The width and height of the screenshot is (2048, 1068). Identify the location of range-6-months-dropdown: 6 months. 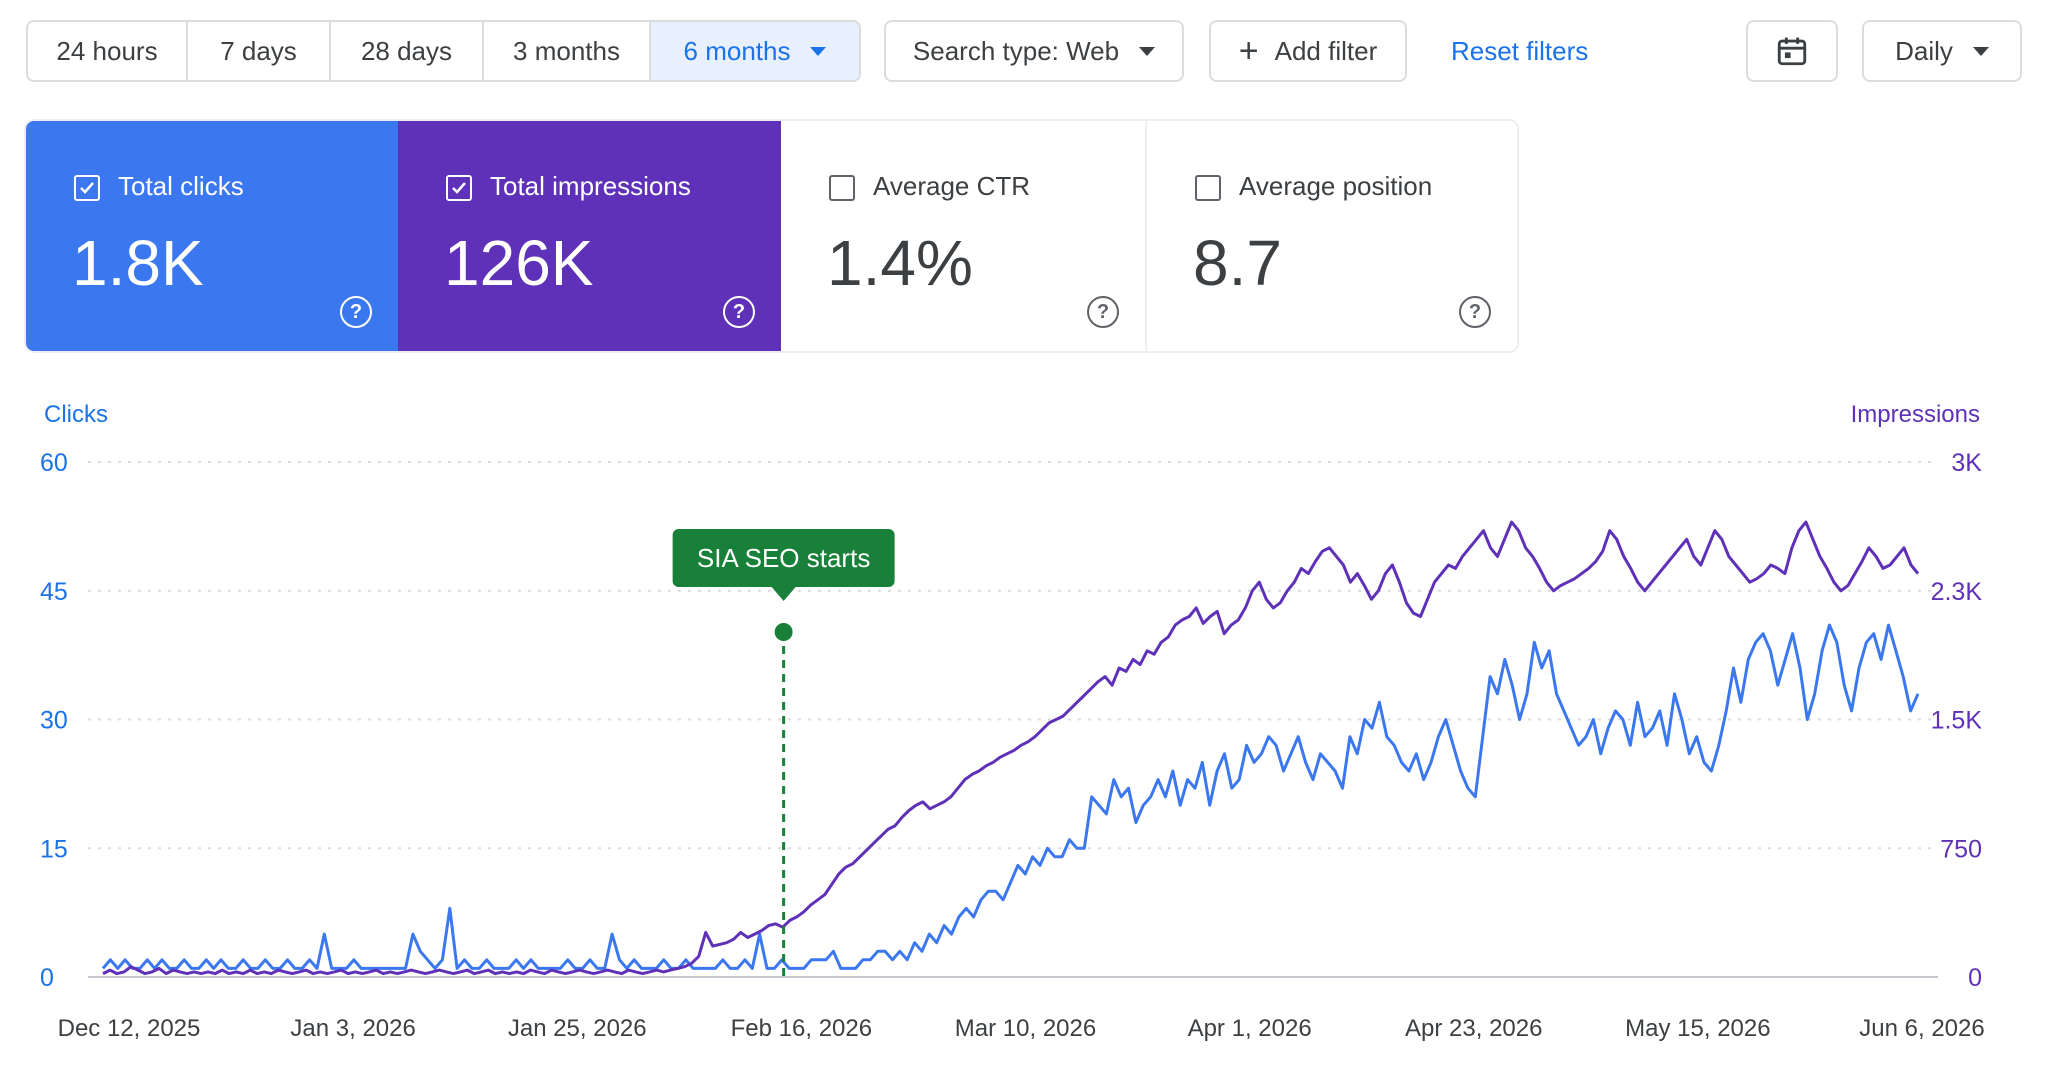
(755, 51).